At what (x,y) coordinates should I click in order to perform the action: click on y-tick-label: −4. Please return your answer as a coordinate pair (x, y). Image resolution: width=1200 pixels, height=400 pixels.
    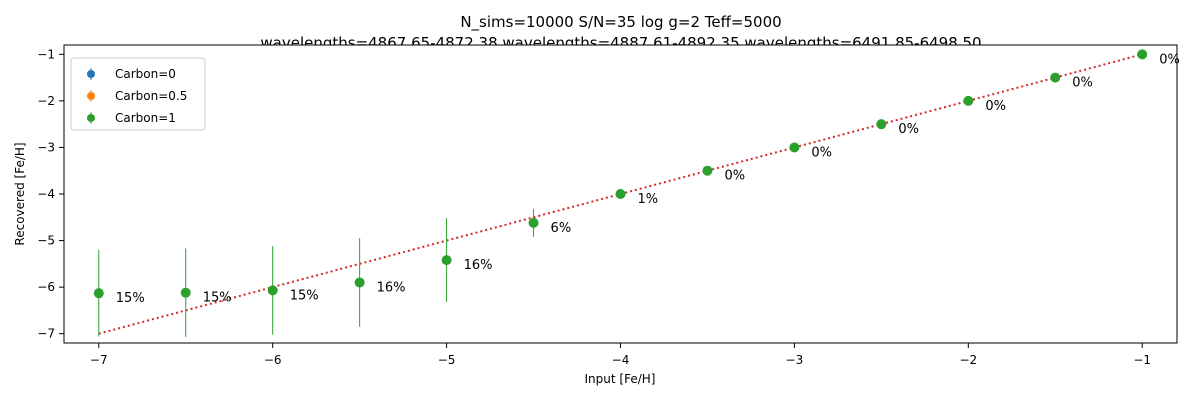
    Looking at the image, I should click on (46, 194).